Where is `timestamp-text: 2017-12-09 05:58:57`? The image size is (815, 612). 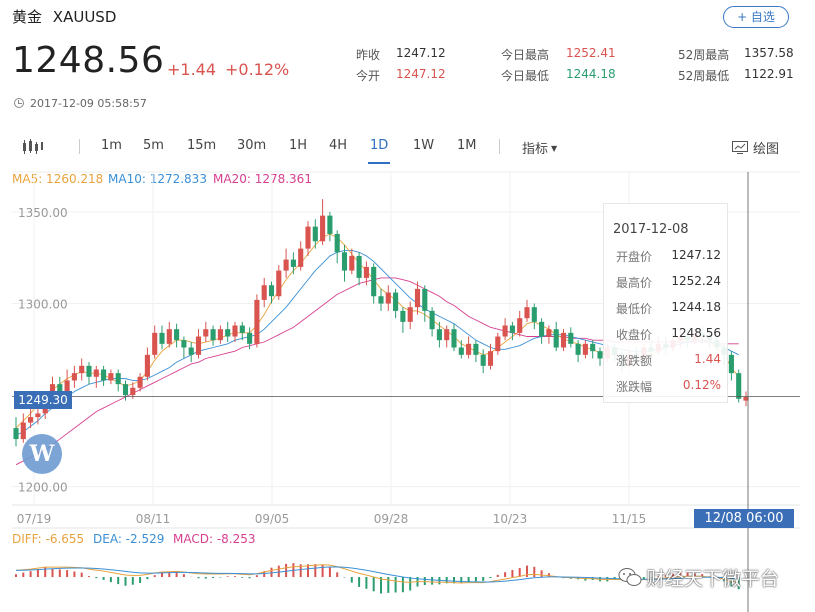
timestamp-text: 2017-12-09 05:58:57 is located at coordinates (88, 103).